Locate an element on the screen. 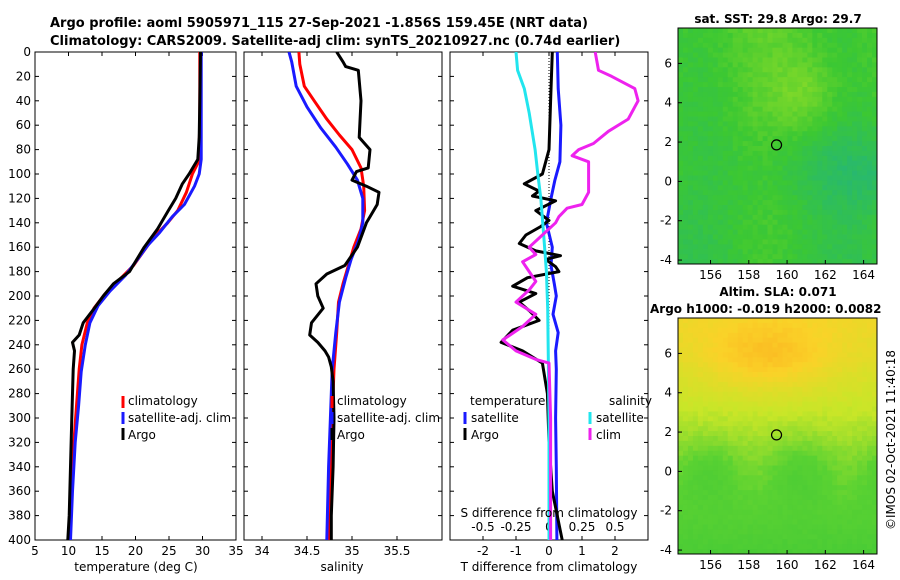 Image resolution: width=900 pixels, height=580 pixels. legend-title-salinity: salinity is located at coordinates (630, 401).